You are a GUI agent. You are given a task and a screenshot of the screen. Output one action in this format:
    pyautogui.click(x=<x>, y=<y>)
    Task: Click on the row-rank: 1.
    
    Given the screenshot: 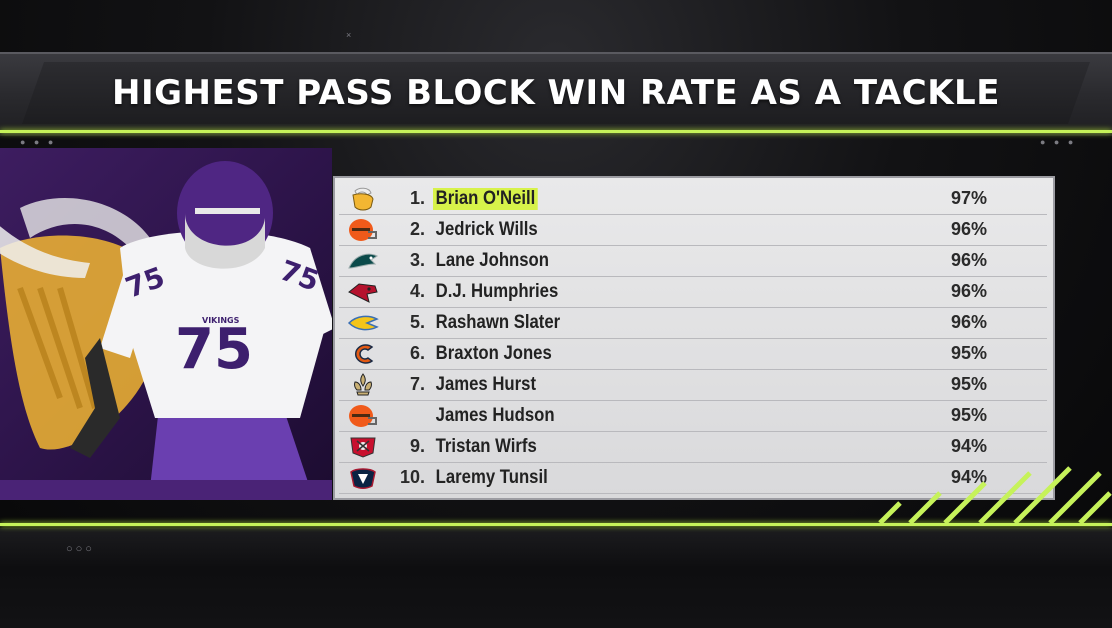 What is the action you would take?
    pyautogui.click(x=417, y=198)
    